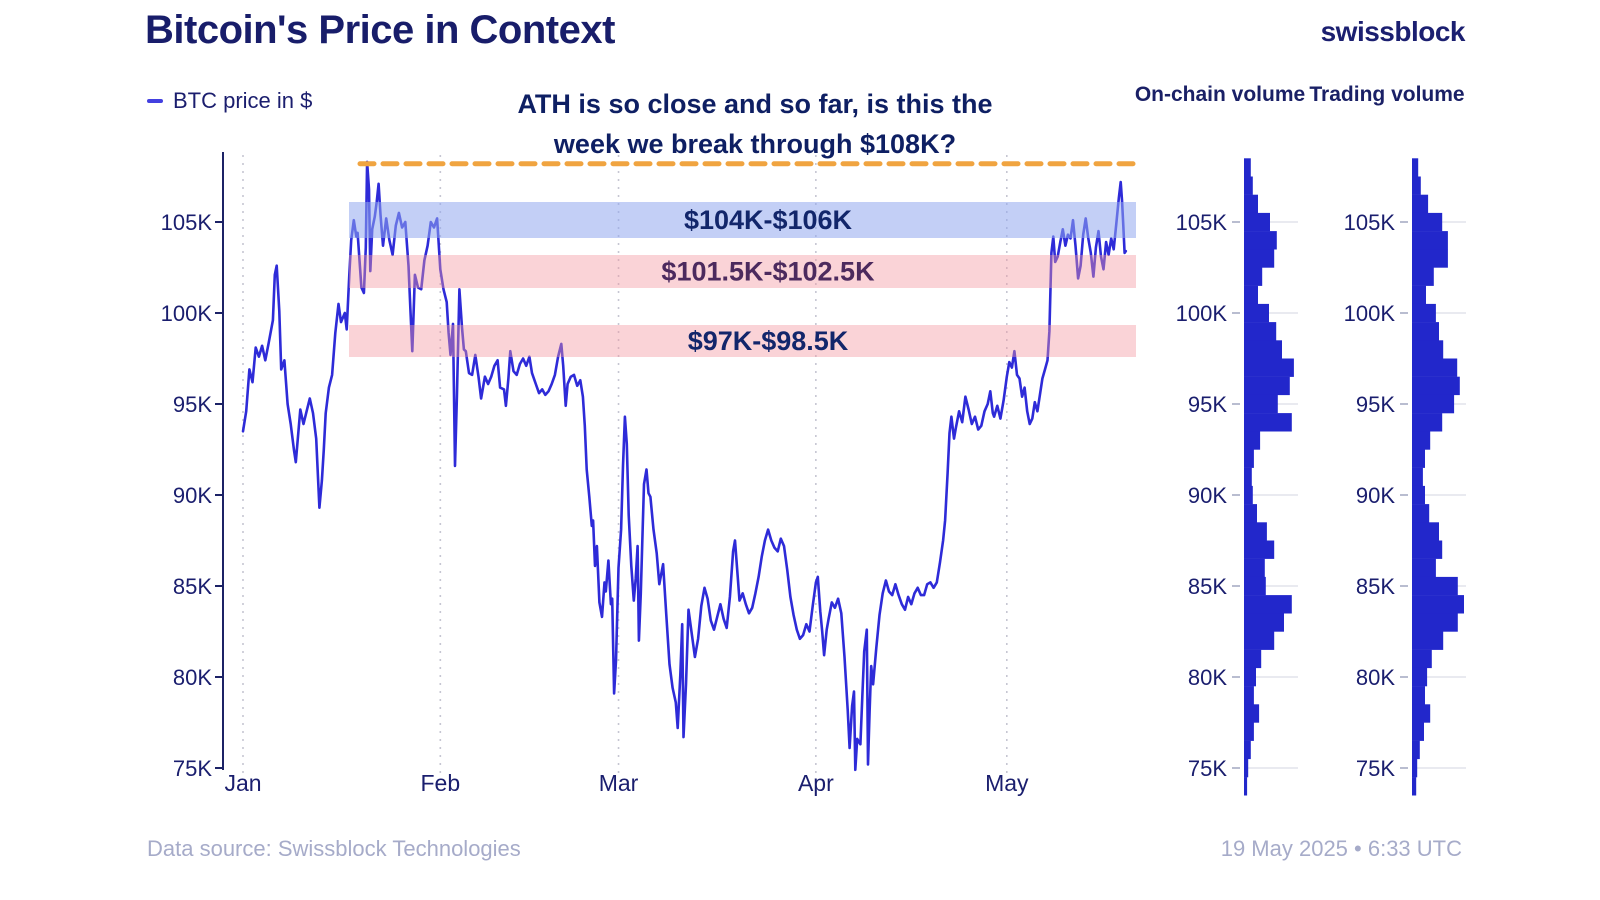  Describe the element at coordinates (1007, 783) in the screenshot. I see `month-label: May` at that location.